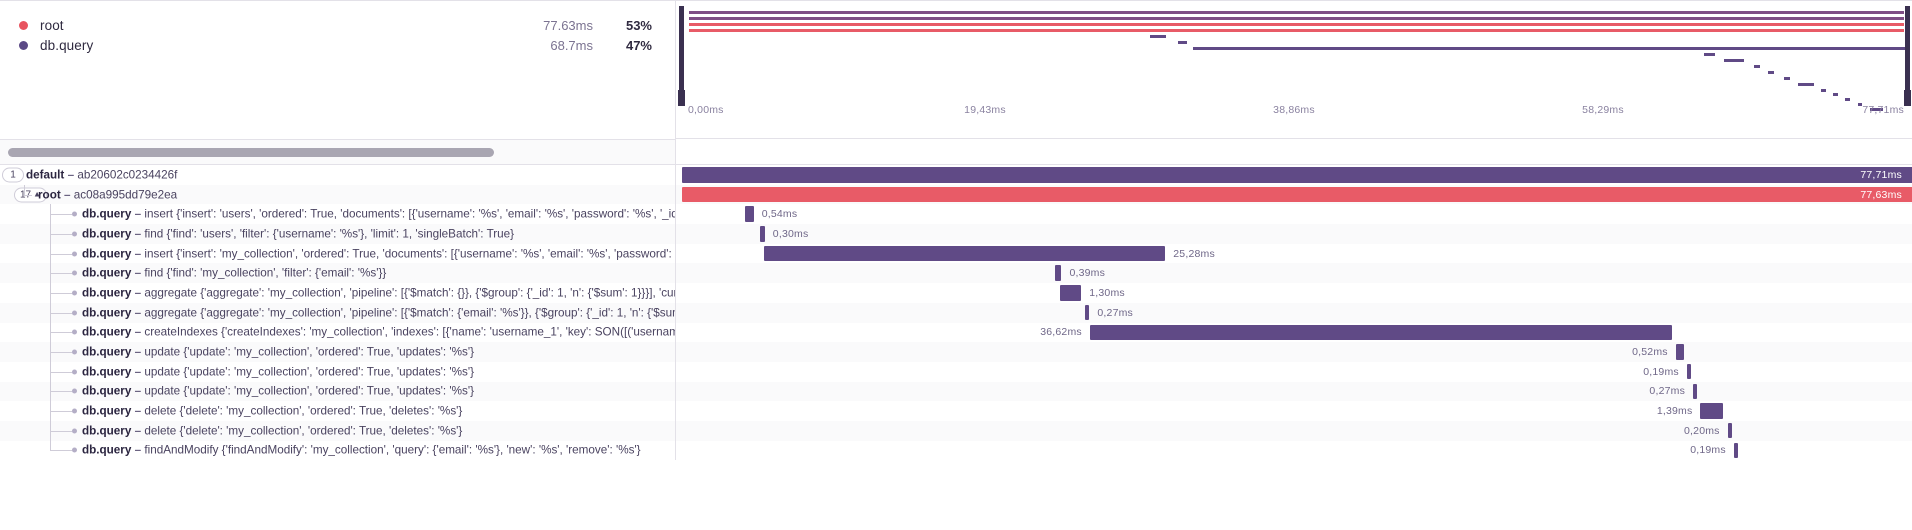  I want to click on table-row: 17 ▲ root – ac08a995dd79e2ea 77,63ms, so click(956, 194).